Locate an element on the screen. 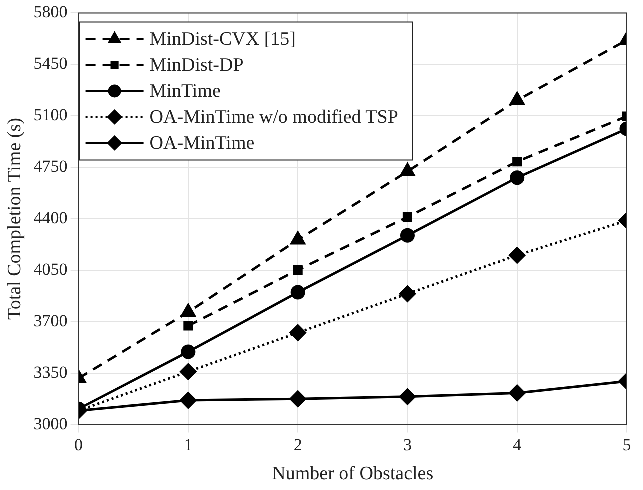 This screenshot has height=490, width=643. y-tick-label: 4400 is located at coordinates (51, 218).